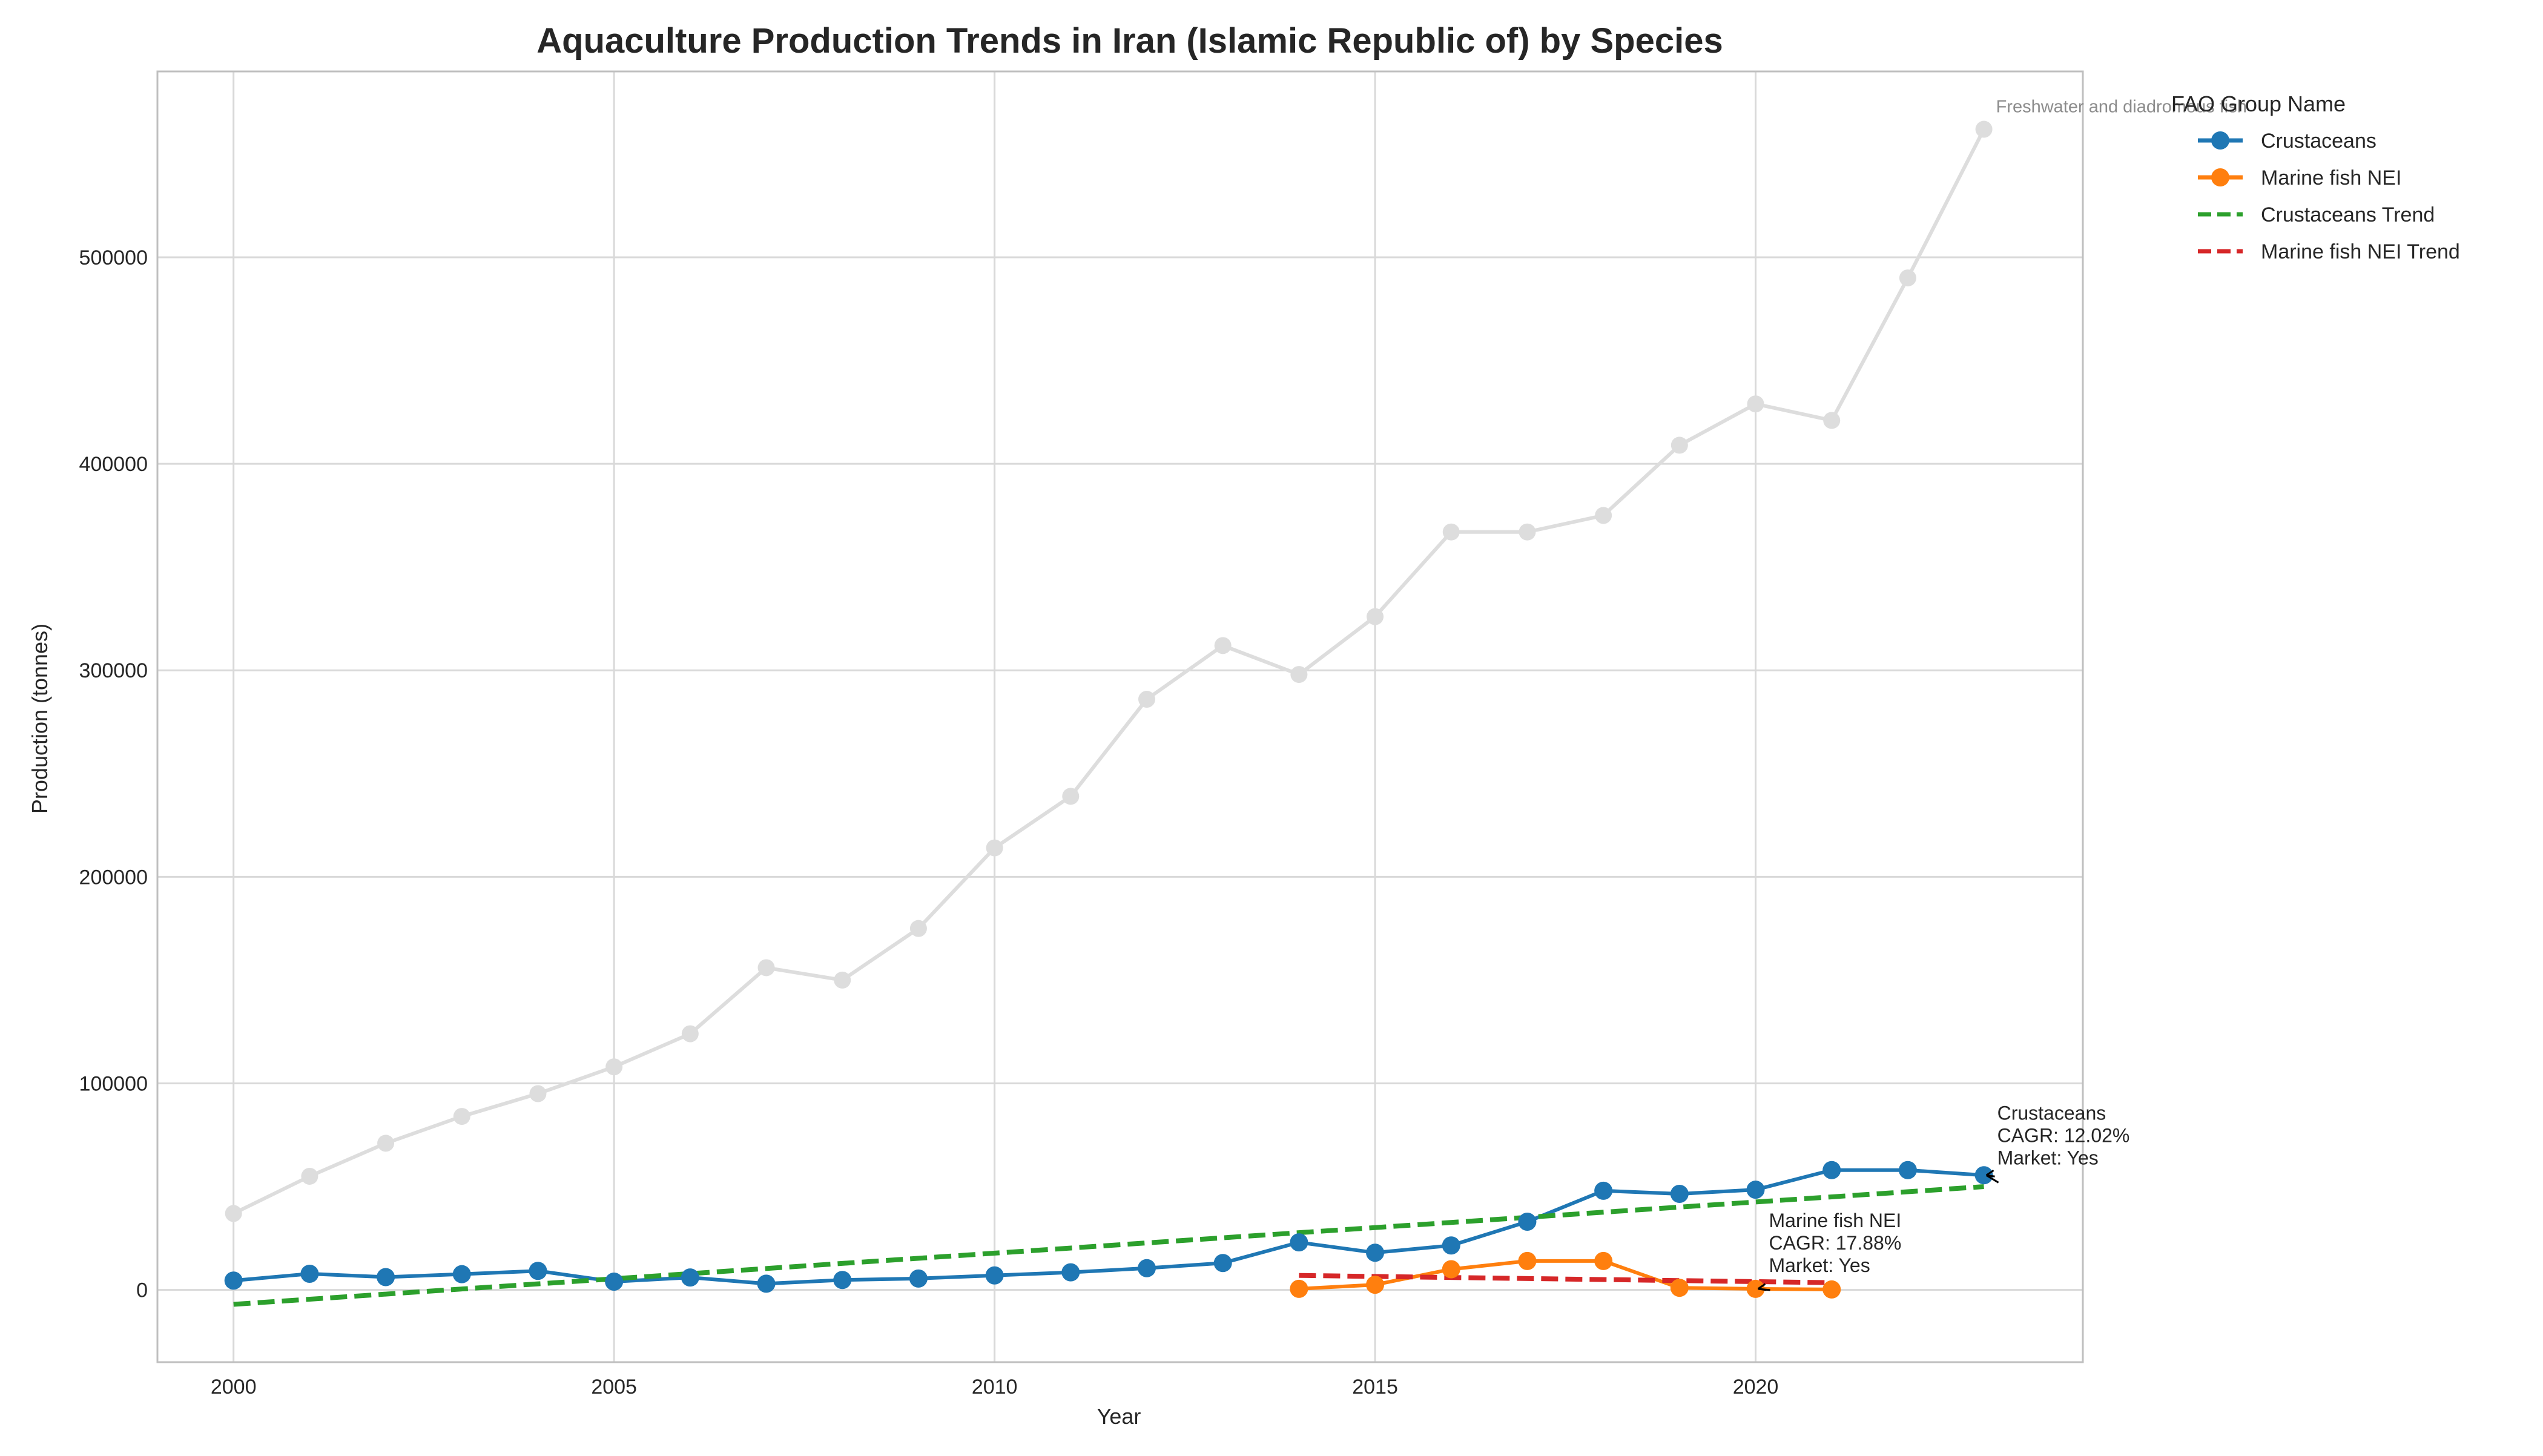 Image resolution: width=2543 pixels, height=1456 pixels. Describe the element at coordinates (995, 1386) in the screenshot. I see `x-tick-label: 2010` at that location.